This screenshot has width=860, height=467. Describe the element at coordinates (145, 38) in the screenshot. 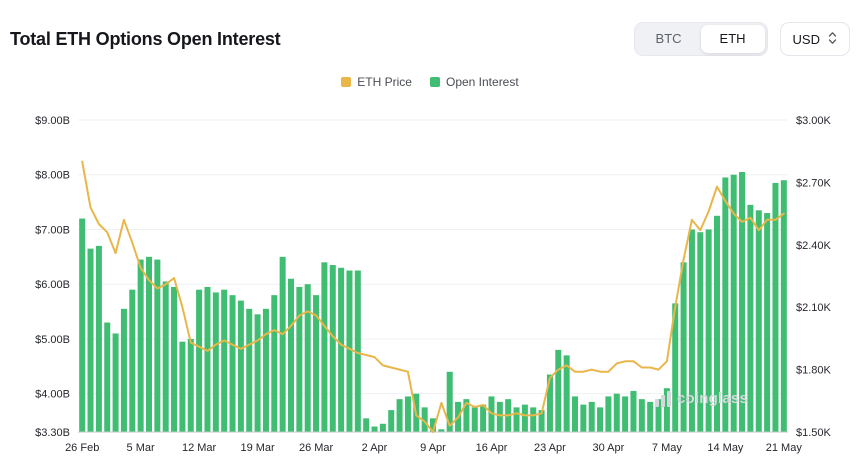

I see `page-title: Total ETH Options Open Interest` at that location.